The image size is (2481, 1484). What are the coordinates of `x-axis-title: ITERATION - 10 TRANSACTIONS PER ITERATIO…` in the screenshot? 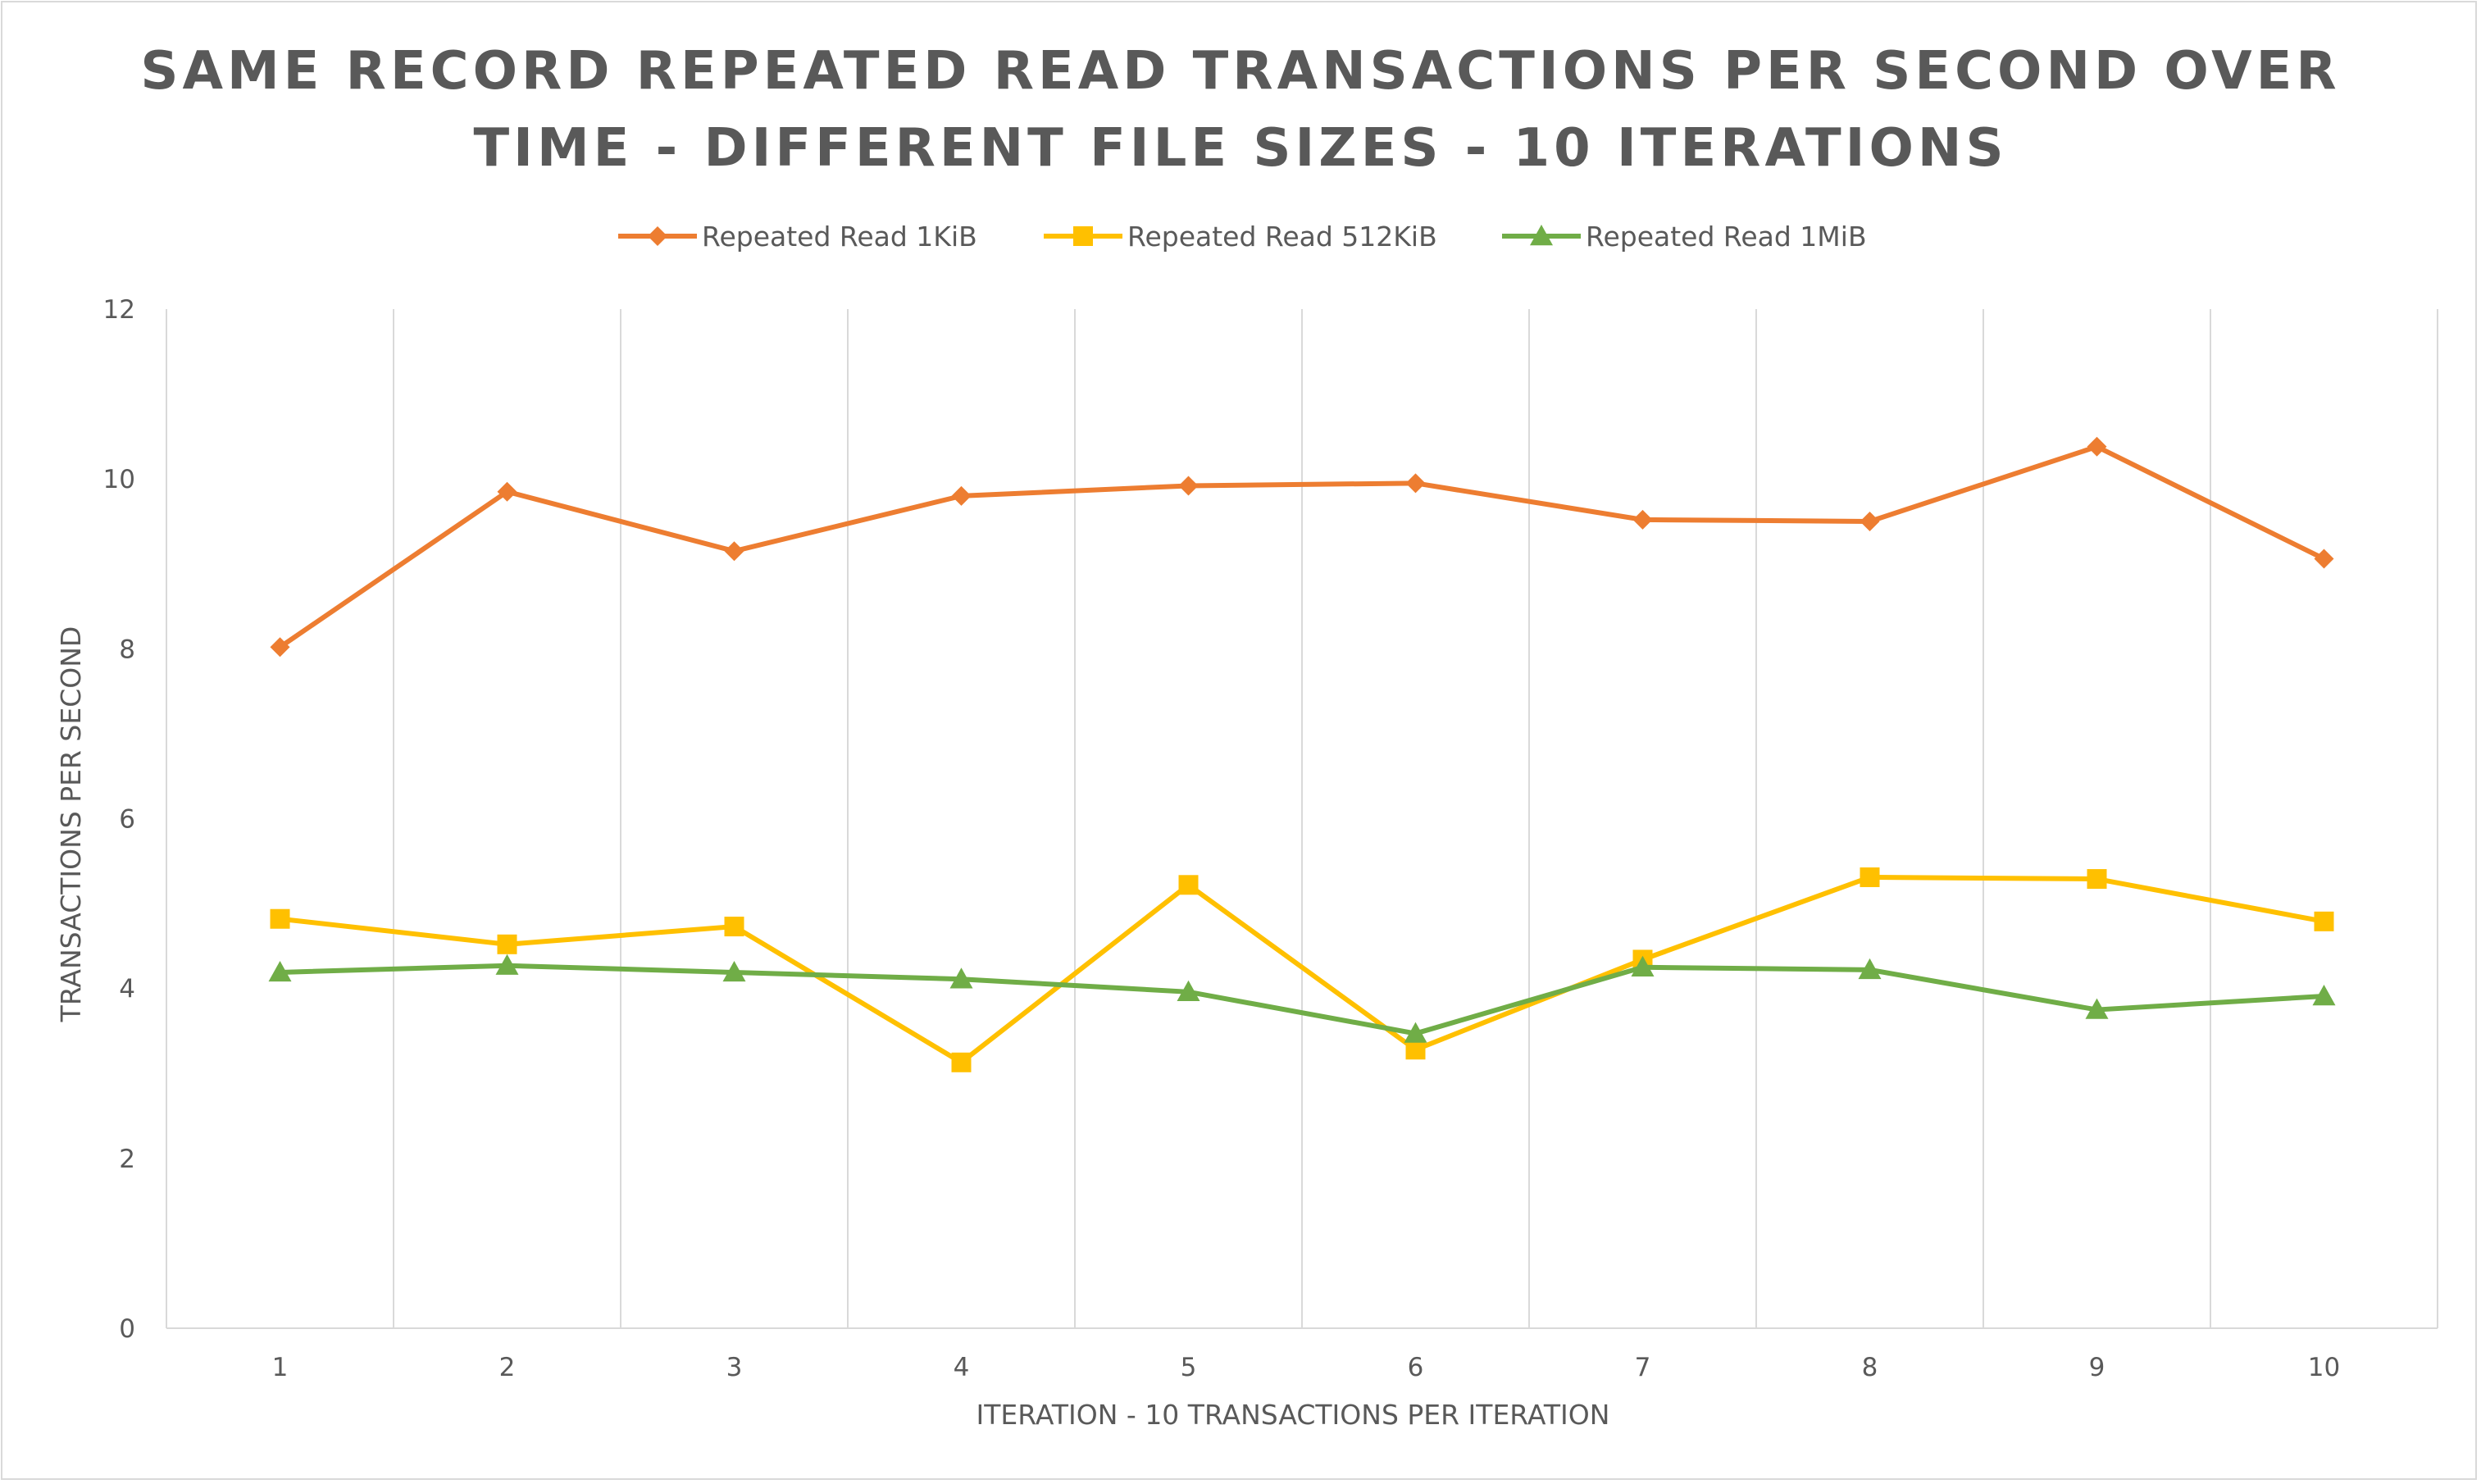 It's located at (1293, 1415).